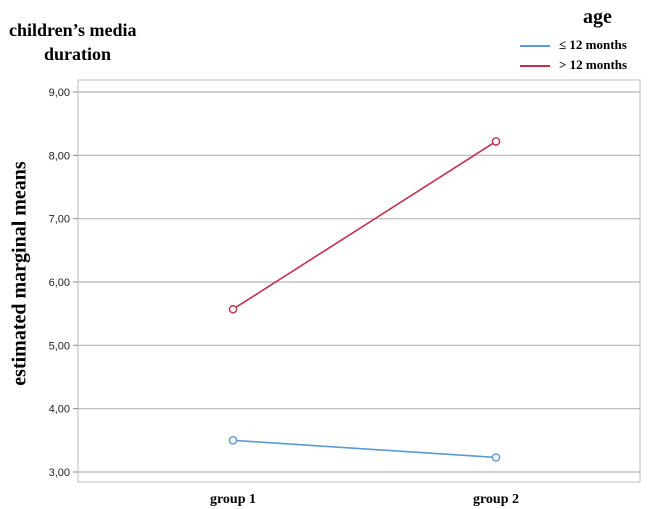  Describe the element at coordinates (59, 220) in the screenshot. I see `y-tick-label-4: 7,00` at that location.